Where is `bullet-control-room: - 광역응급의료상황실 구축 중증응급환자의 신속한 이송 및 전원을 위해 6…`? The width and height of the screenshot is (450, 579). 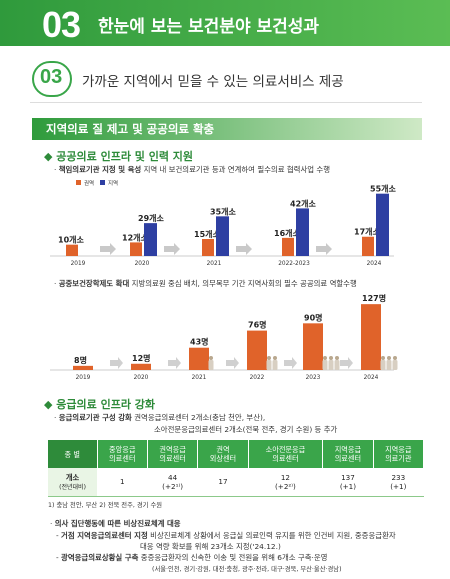
bullet-control-room: - 광역응급의료상황실 구축 중증응급환자의 신속한 이송 및 전원을 위해 6… is located at coordinates (192, 557).